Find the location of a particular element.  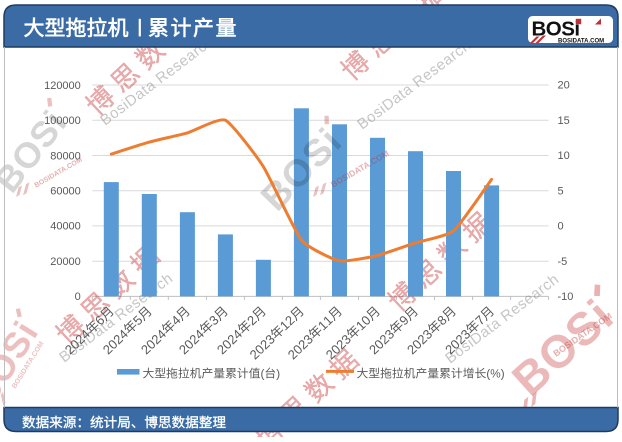

svg-text: -5 is located at coordinates (563, 262).